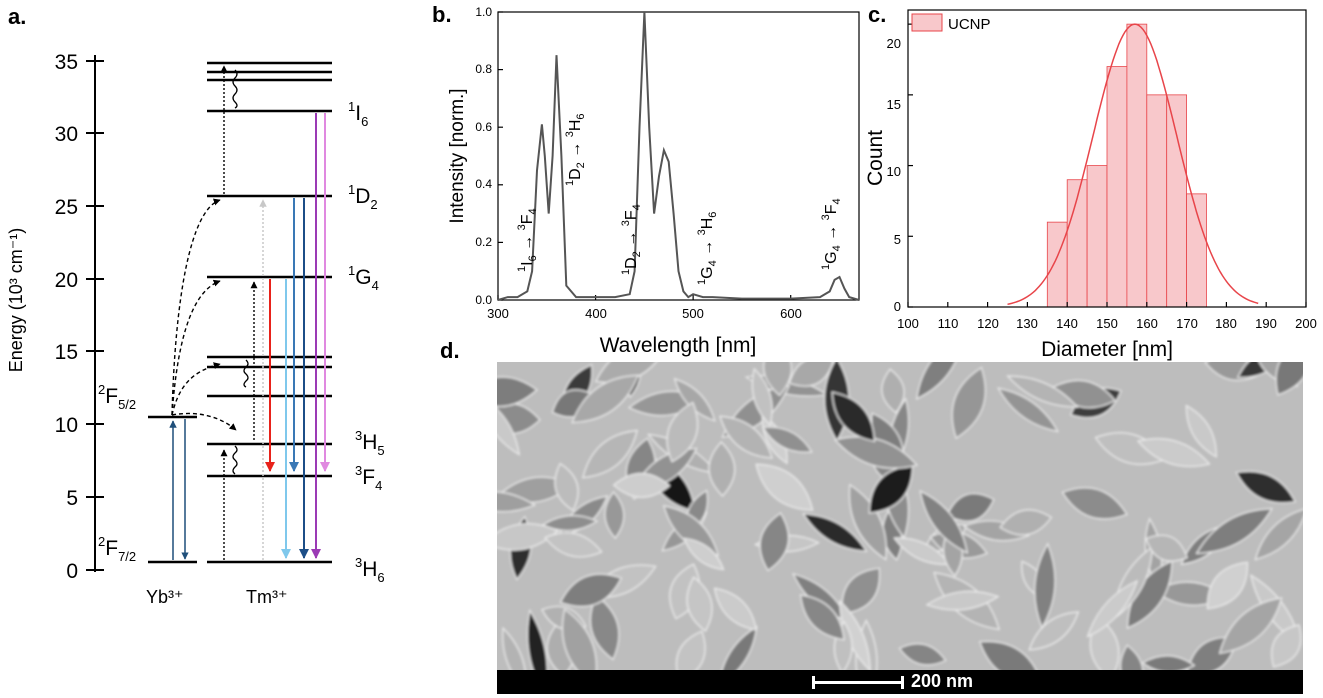 The height and width of the screenshot is (698, 1323). What do you see at coordinates (239, 312) in the screenshot?
I see `tm-excitation-arrows` at bounding box center [239, 312].